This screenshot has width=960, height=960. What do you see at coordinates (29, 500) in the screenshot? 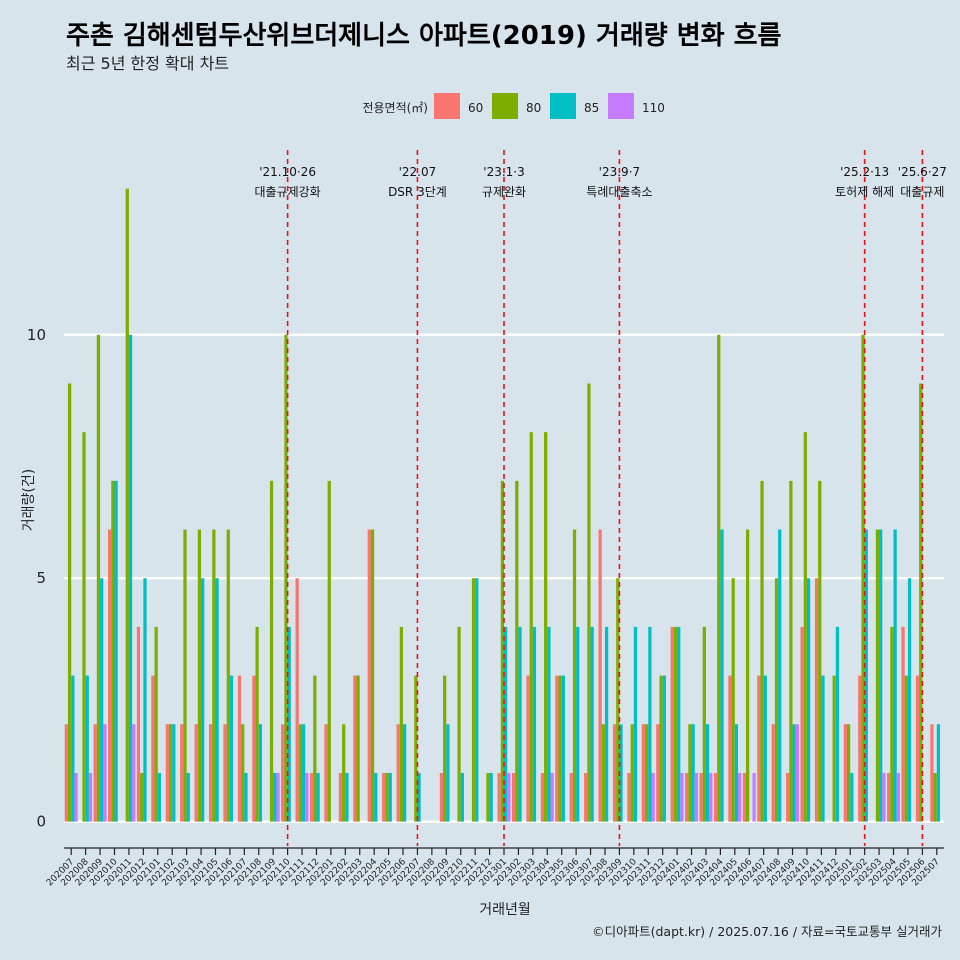
I see `y-axis-label: 거래량(건)` at bounding box center [29, 500].